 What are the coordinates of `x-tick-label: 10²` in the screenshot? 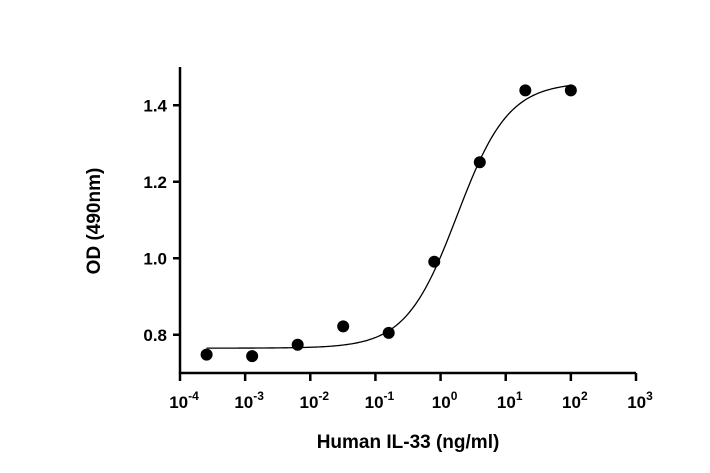 It's located at (575, 400).